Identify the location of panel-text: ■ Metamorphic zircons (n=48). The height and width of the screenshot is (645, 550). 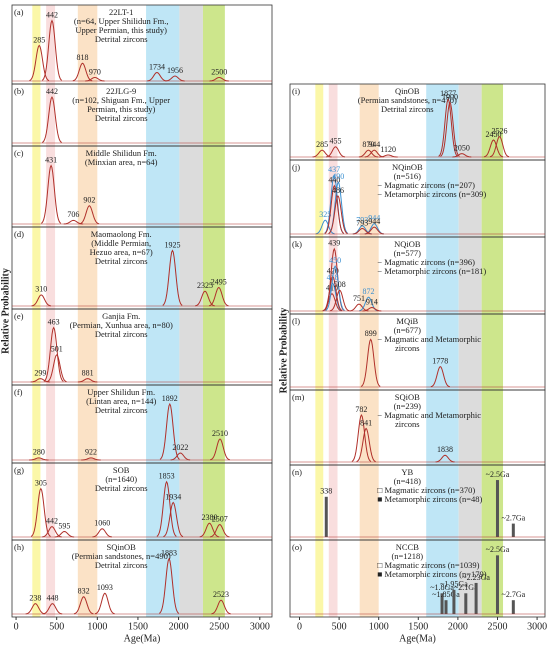
(429, 499).